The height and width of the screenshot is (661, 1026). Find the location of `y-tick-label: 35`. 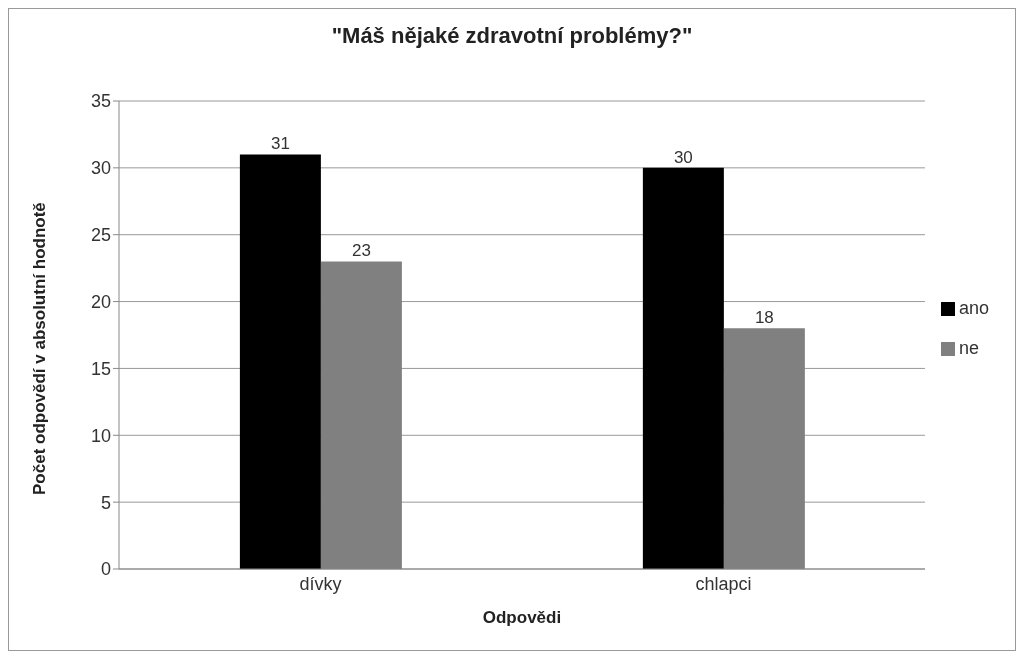

y-tick-label: 35 is located at coordinates (100, 101).